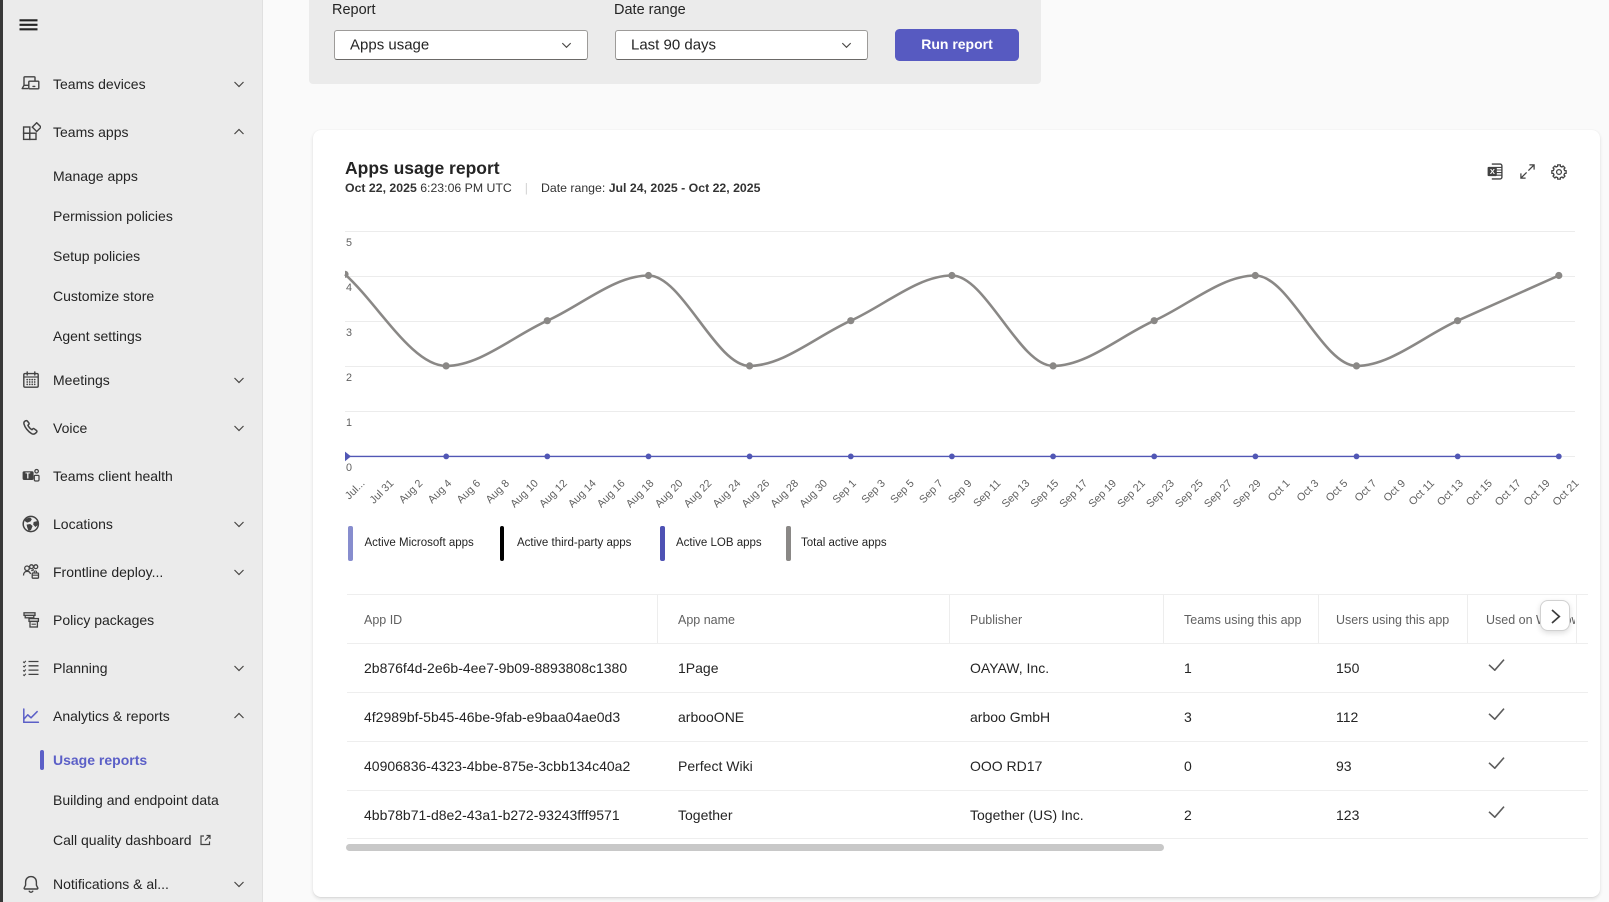 This screenshot has width=1609, height=902. Describe the element at coordinates (27, 475) in the screenshot. I see `svg-text: T` at that location.